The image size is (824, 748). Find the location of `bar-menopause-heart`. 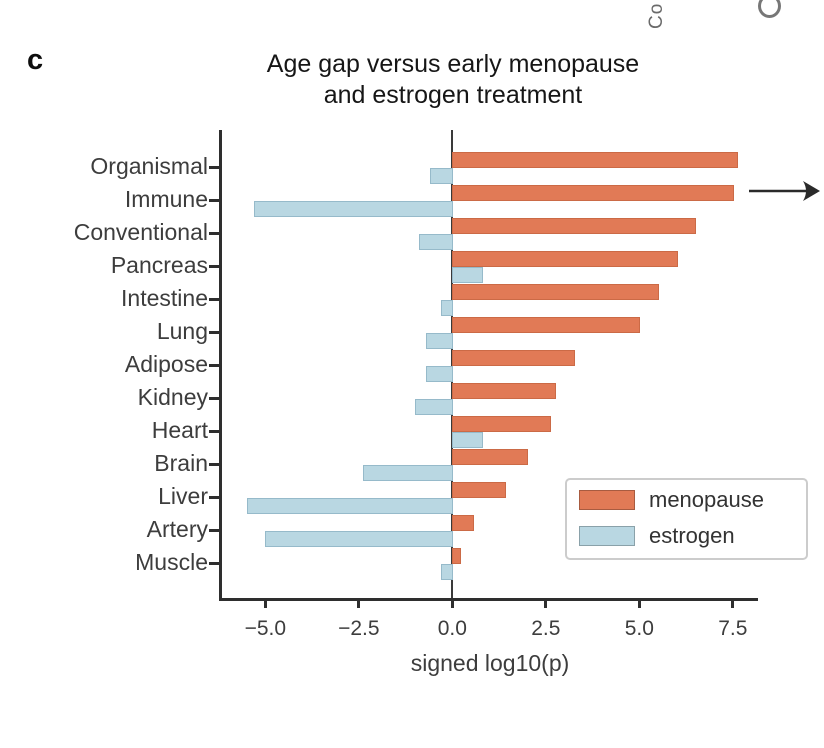

bar-menopause-heart is located at coordinates (501, 424).